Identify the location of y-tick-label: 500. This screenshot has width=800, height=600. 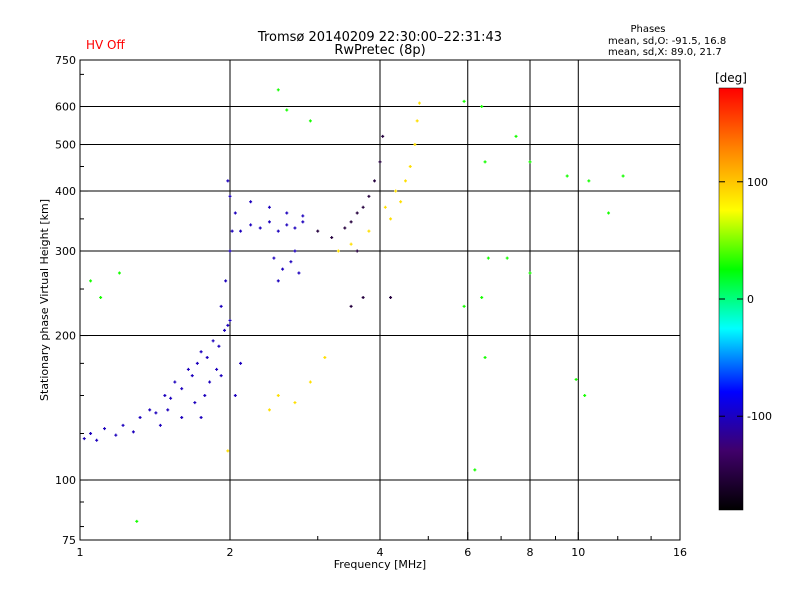
(65, 145).